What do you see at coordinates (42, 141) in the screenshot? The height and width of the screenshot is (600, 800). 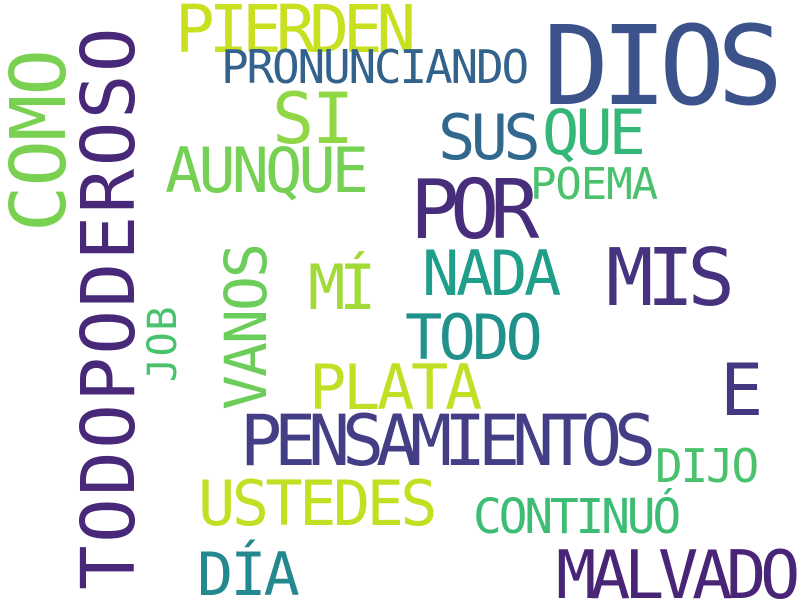 I see `word-como: COMO` at bounding box center [42, 141].